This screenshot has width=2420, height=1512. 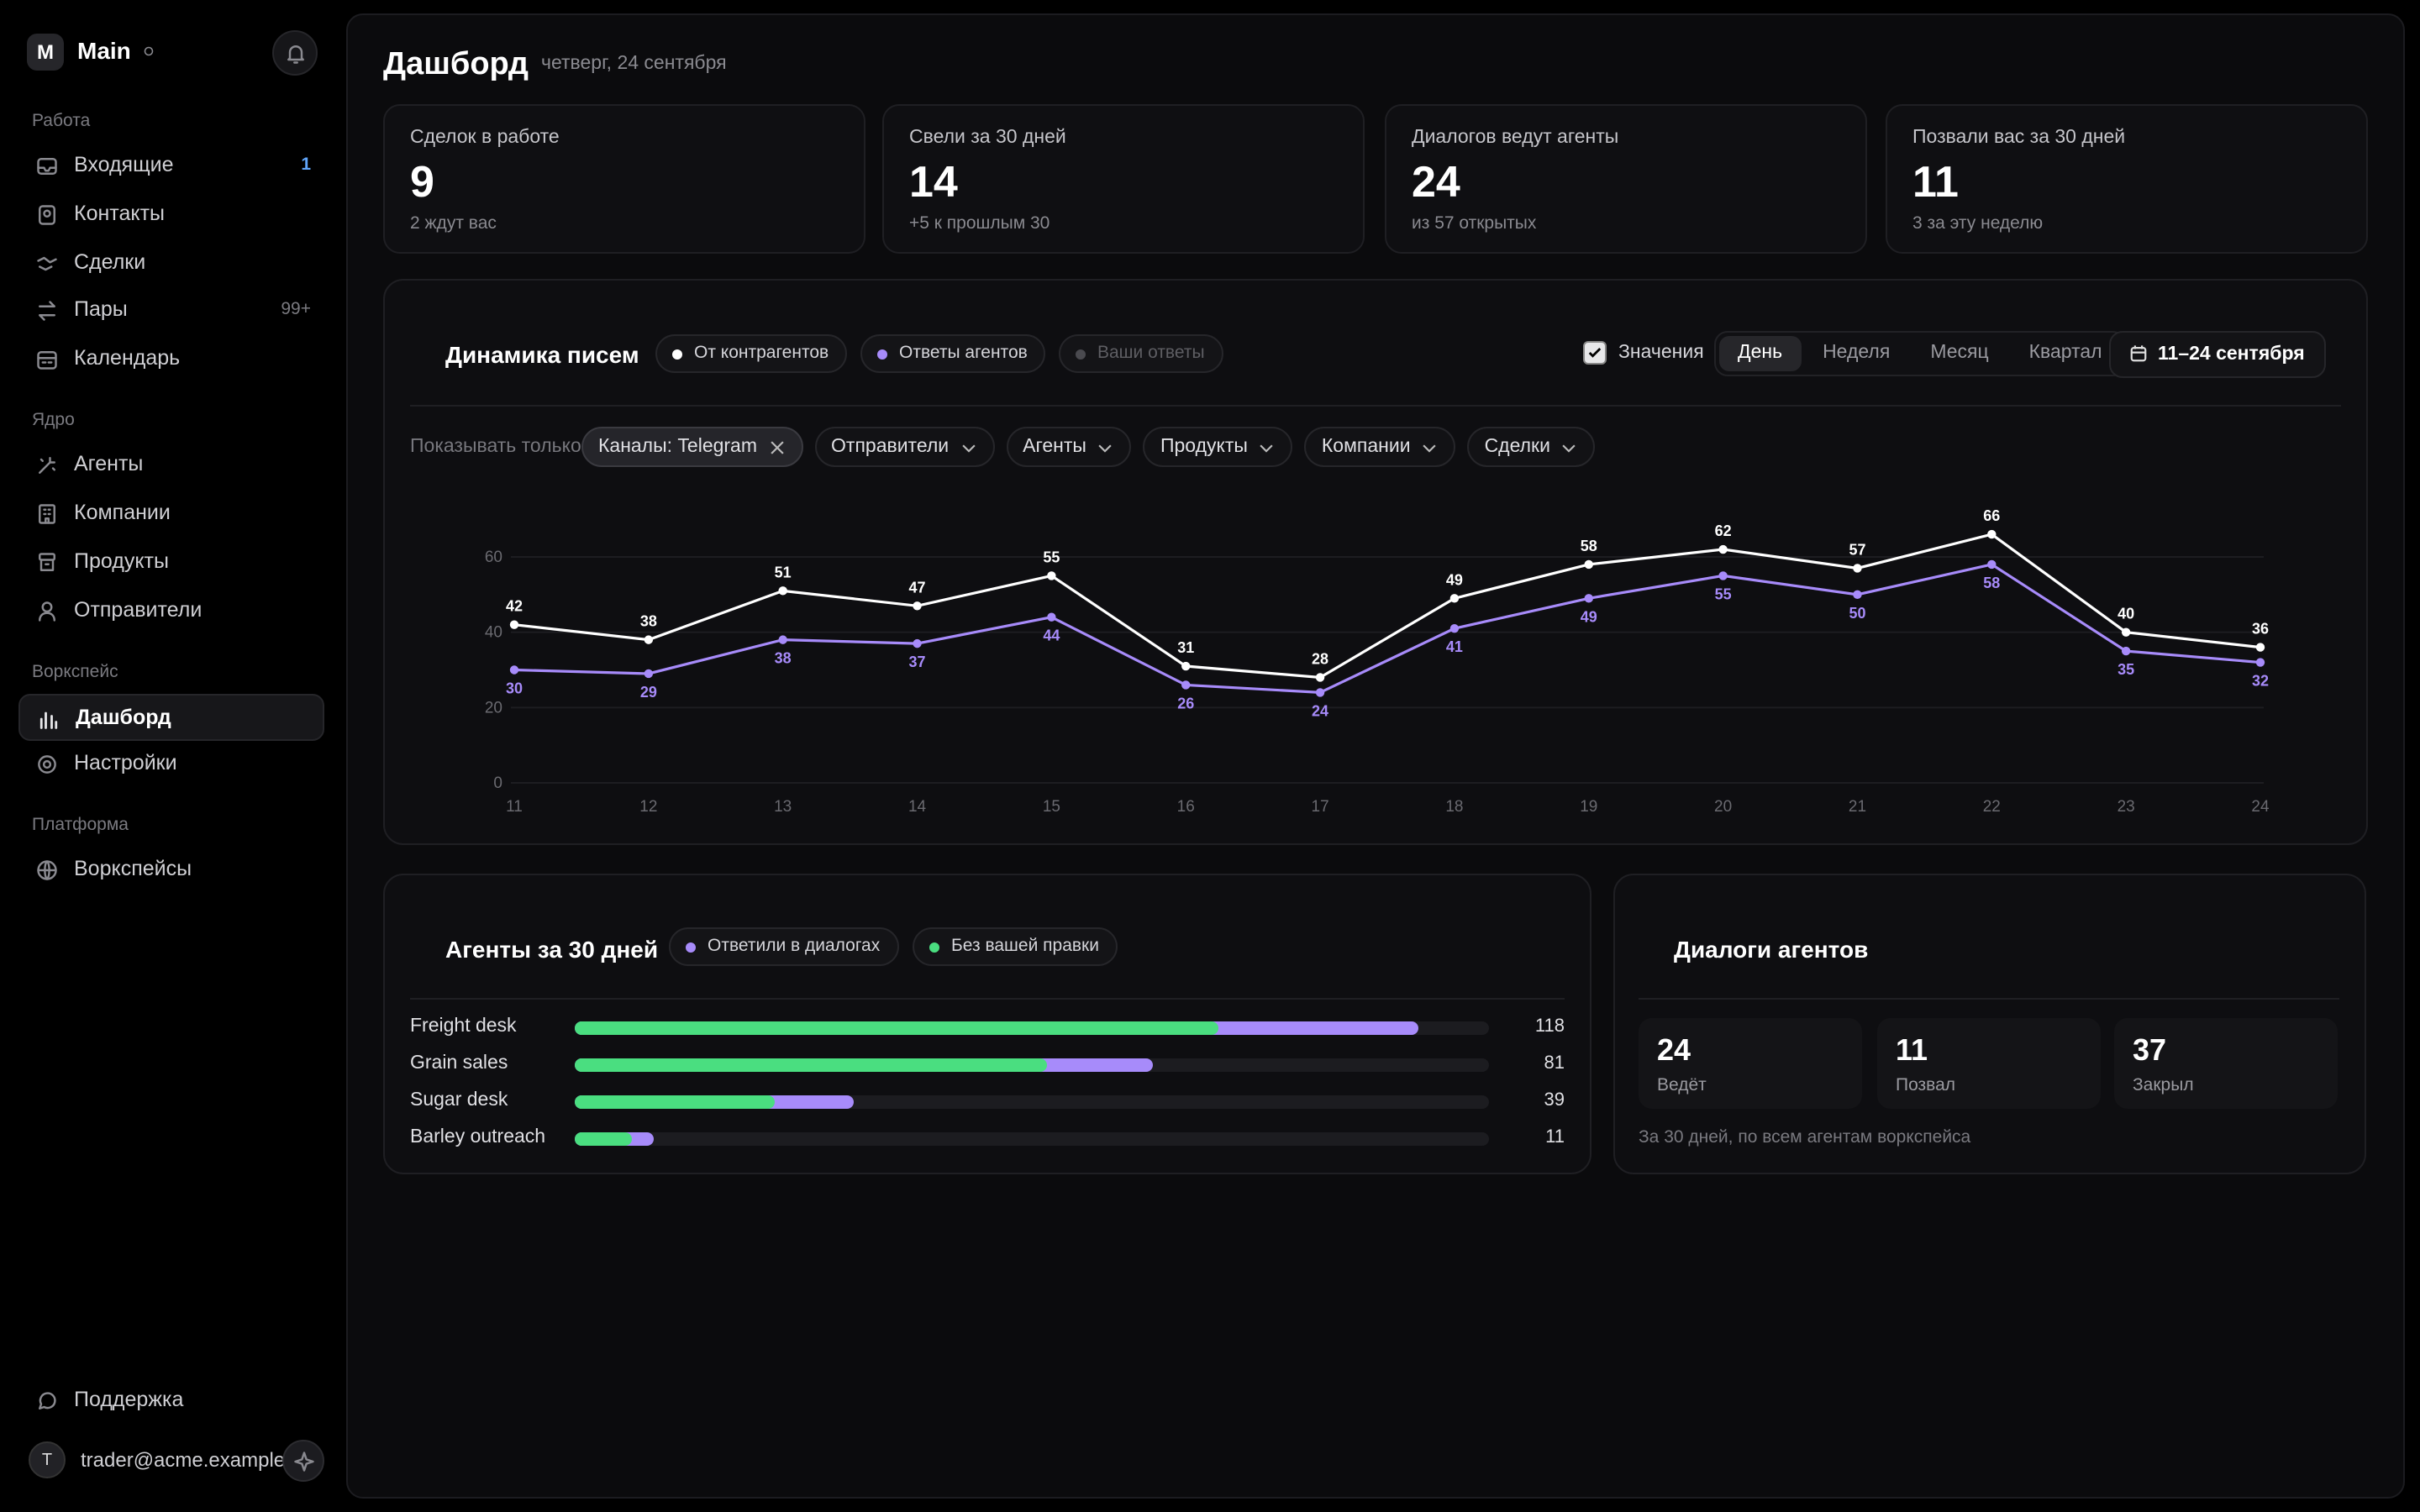 I want to click on nav-item: Контакты, so click(x=171, y=215).